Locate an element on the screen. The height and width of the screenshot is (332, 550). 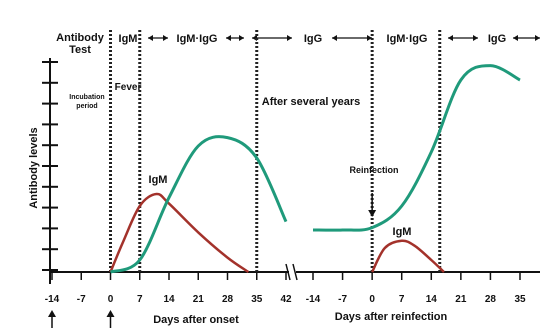
x-tick-label-onset: 42 is located at coordinates (286, 299).